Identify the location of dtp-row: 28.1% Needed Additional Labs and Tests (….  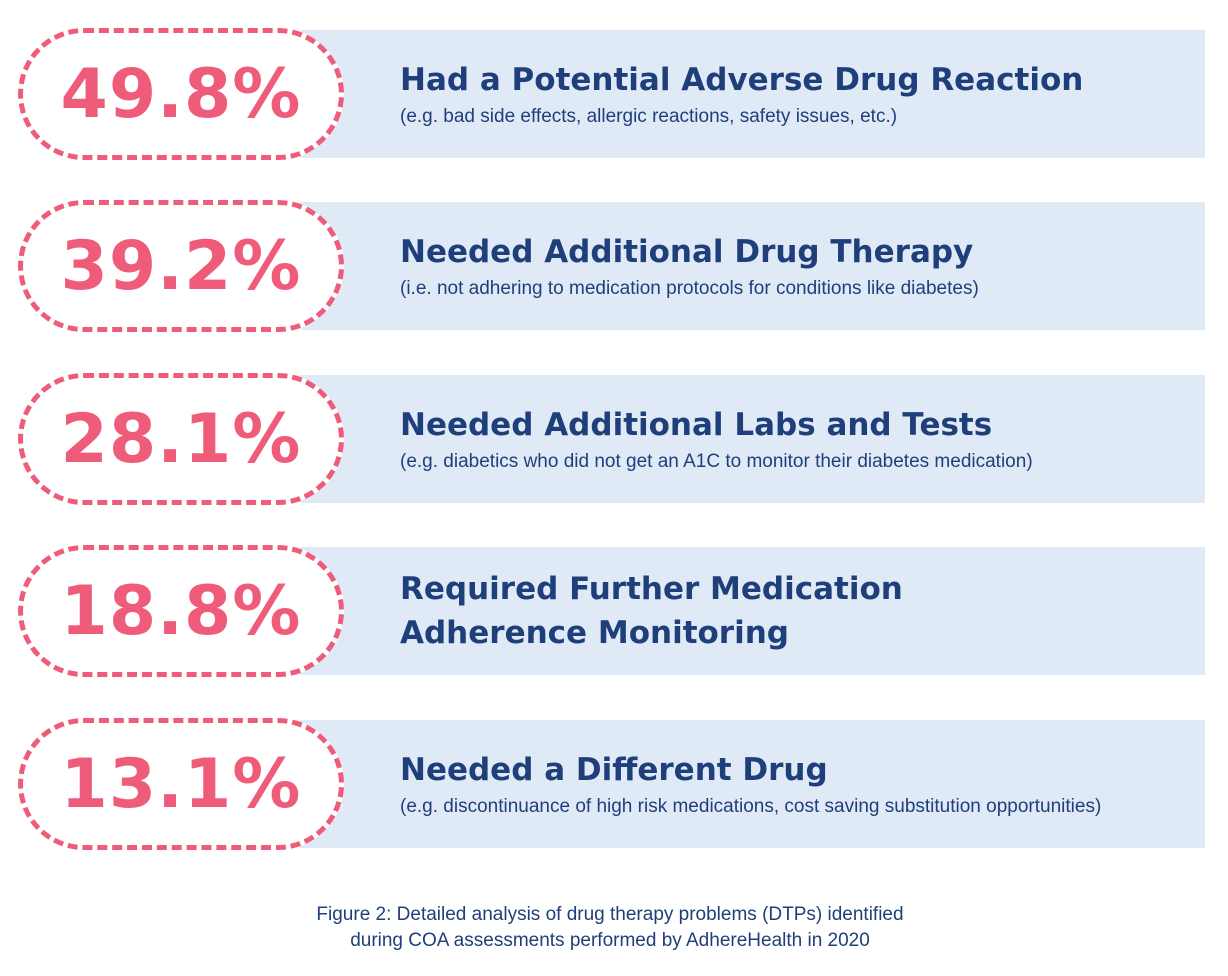
(614, 439).